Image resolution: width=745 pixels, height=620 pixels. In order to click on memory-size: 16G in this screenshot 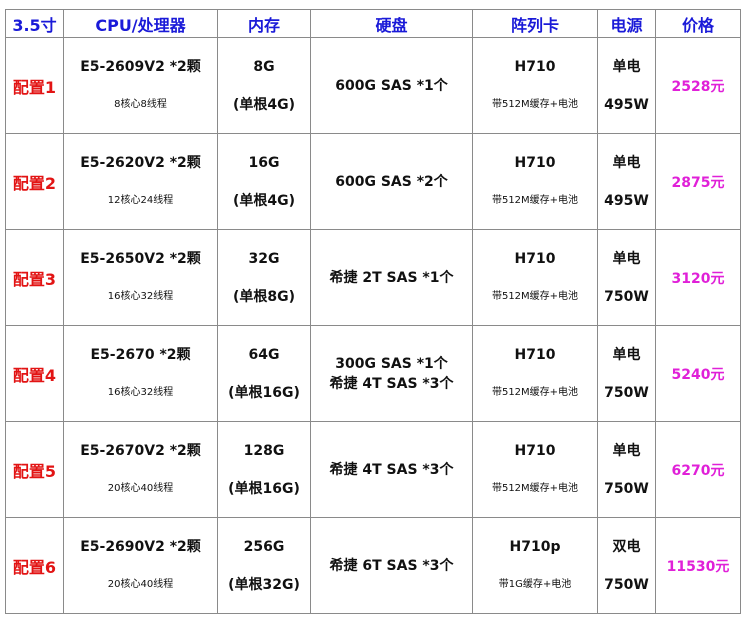, I will do `click(264, 162)`.